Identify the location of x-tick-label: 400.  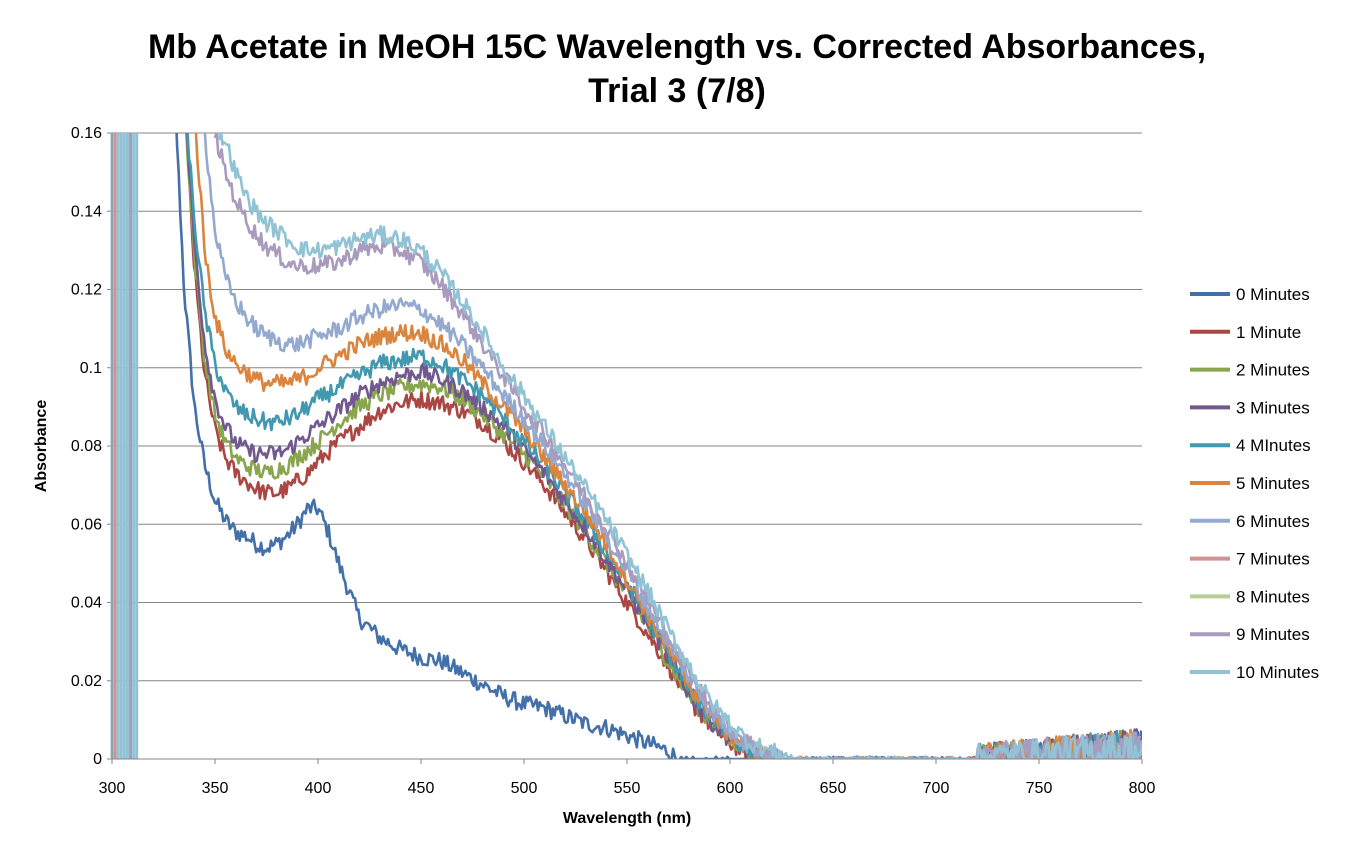
(318, 788).